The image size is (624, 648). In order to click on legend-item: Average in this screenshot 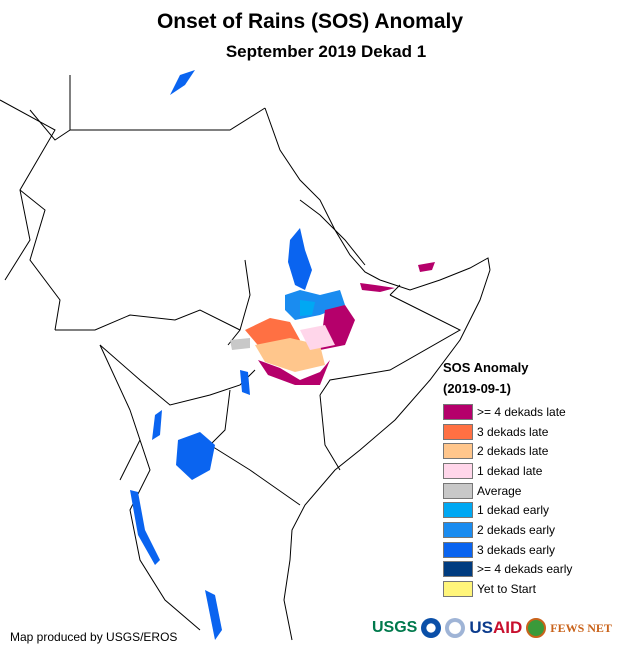, I will do `click(507, 491)`.